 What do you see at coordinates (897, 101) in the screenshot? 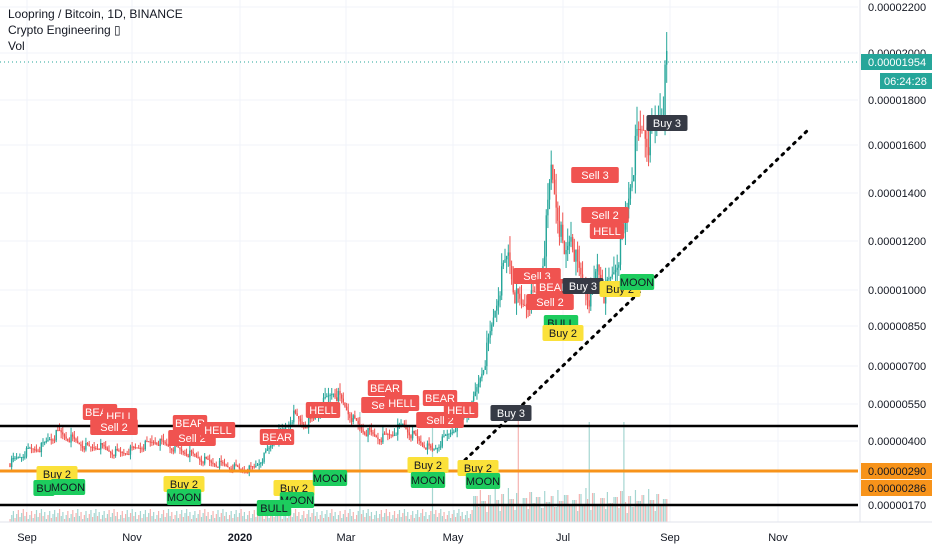
I see `price-tick-label: 0.00001800` at bounding box center [897, 101].